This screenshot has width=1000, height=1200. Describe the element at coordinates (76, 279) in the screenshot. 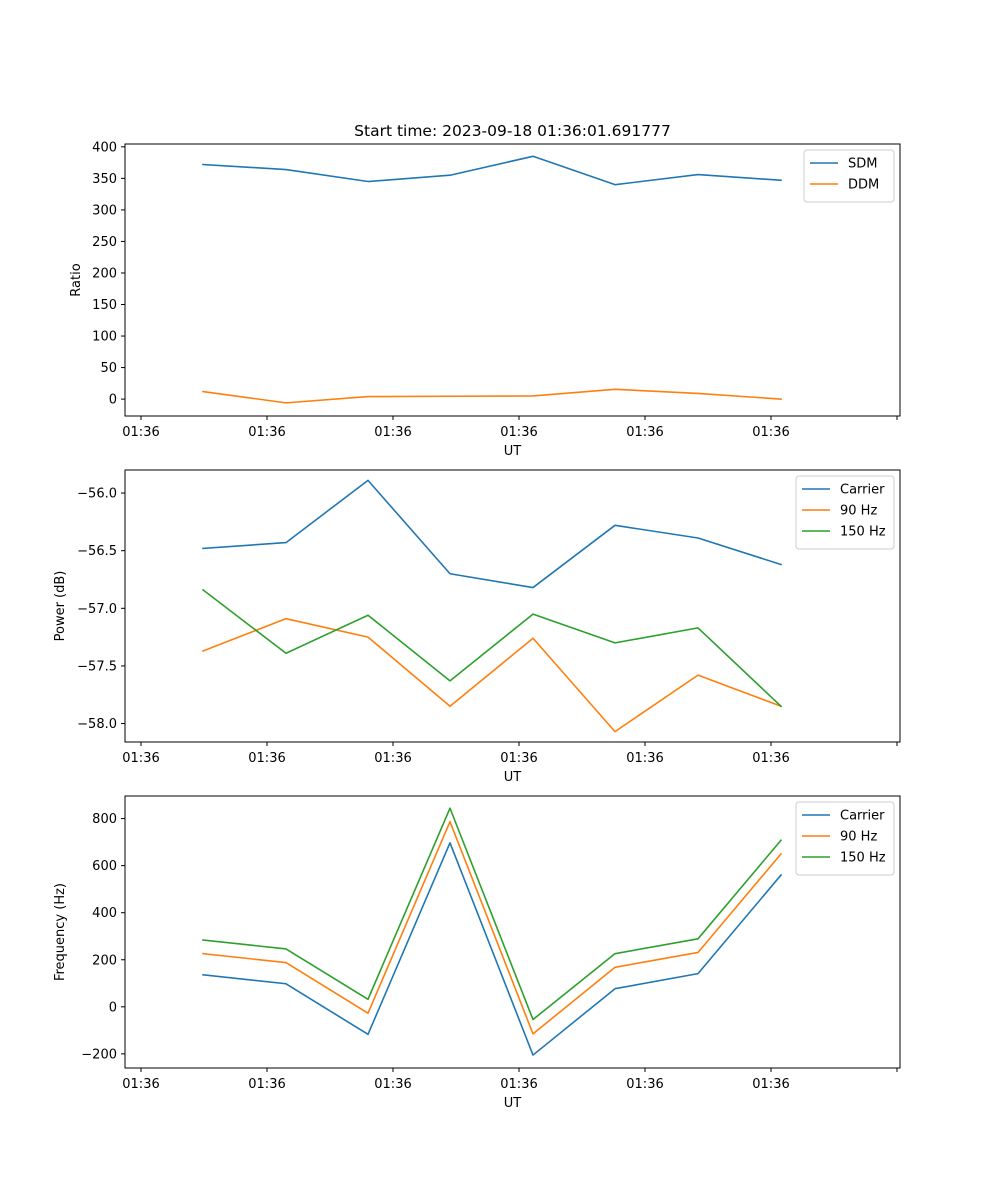

I see `y-axis-label: Ratio` at that location.